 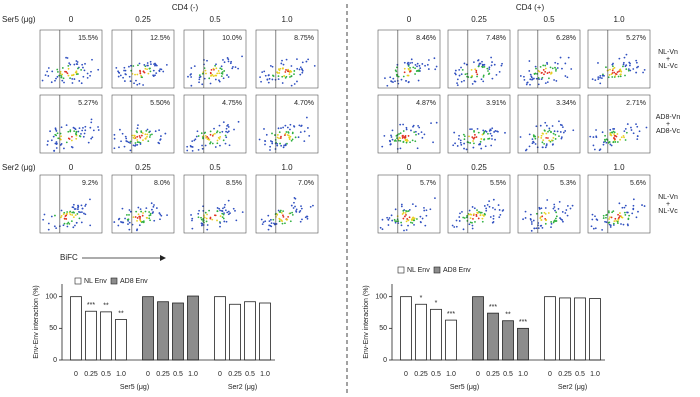 What do you see at coordinates (91, 335) in the screenshot?
I see `bar` at bounding box center [91, 335].